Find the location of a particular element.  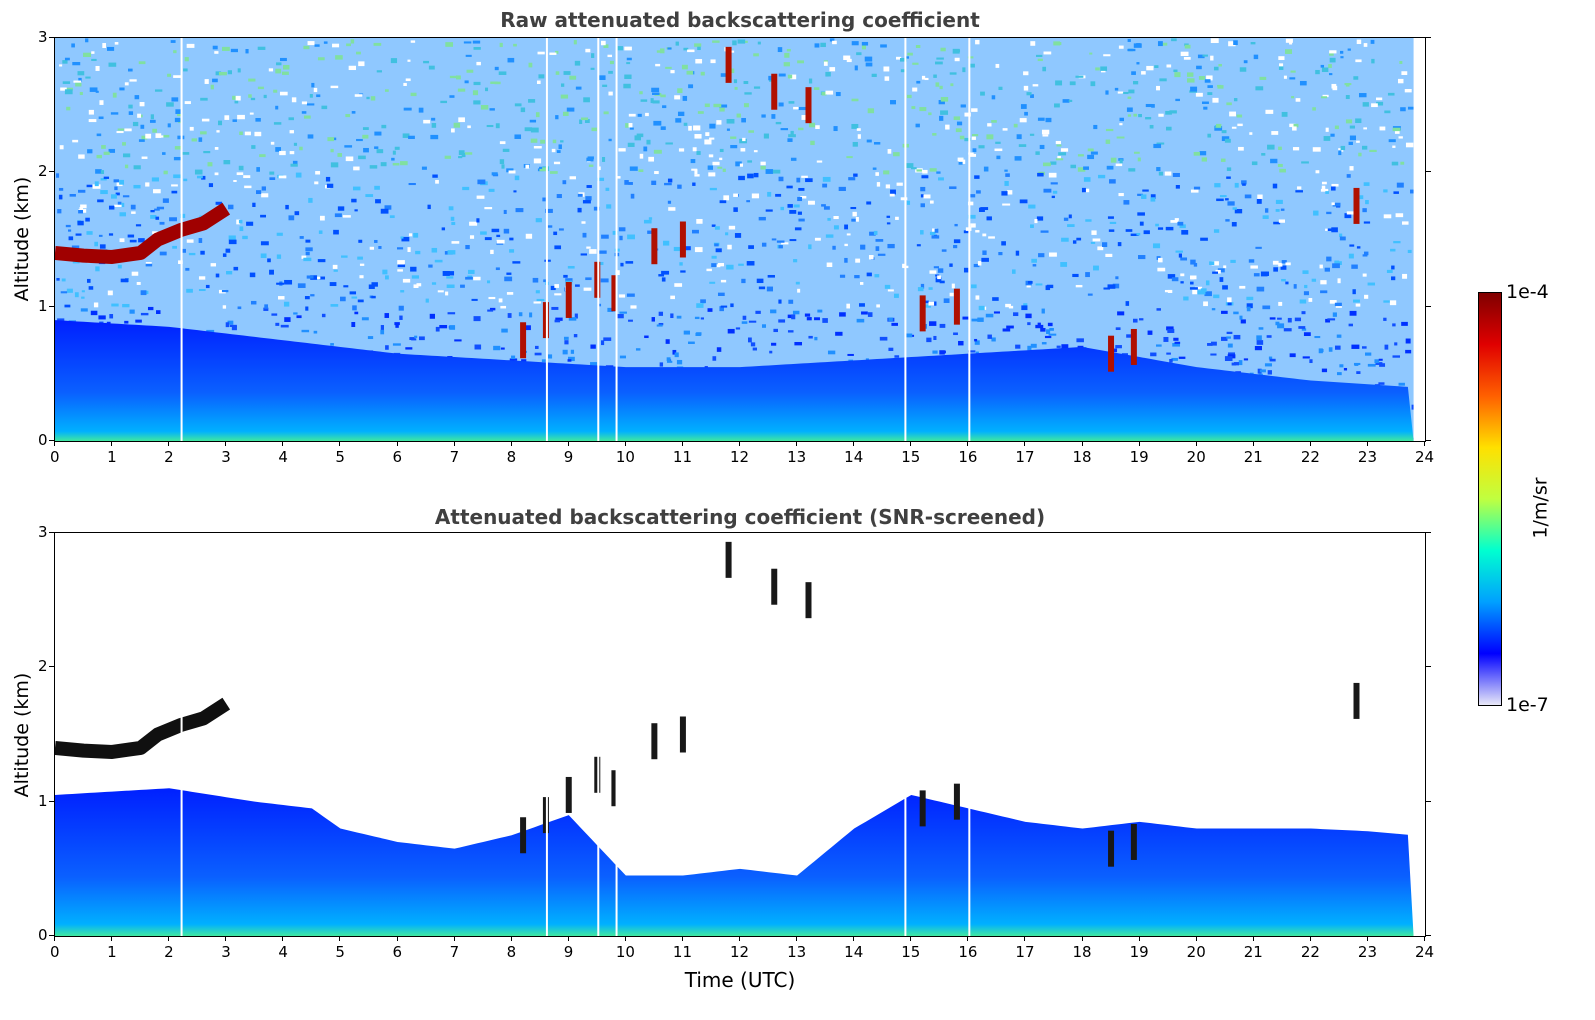

x-tick-label: 23 is located at coordinates (1367, 952).